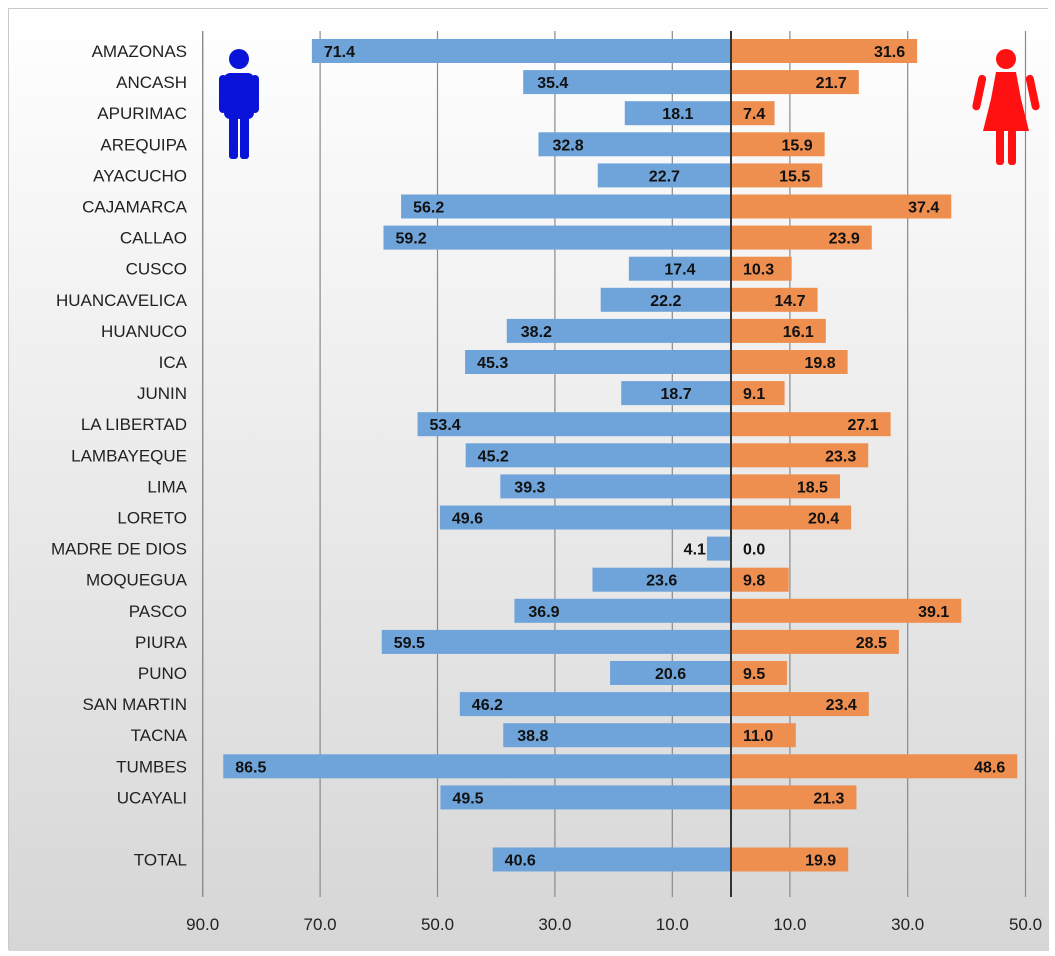 The height and width of the screenshot is (956, 1055). I want to click on value-label-male: 86.5, so click(250, 767).